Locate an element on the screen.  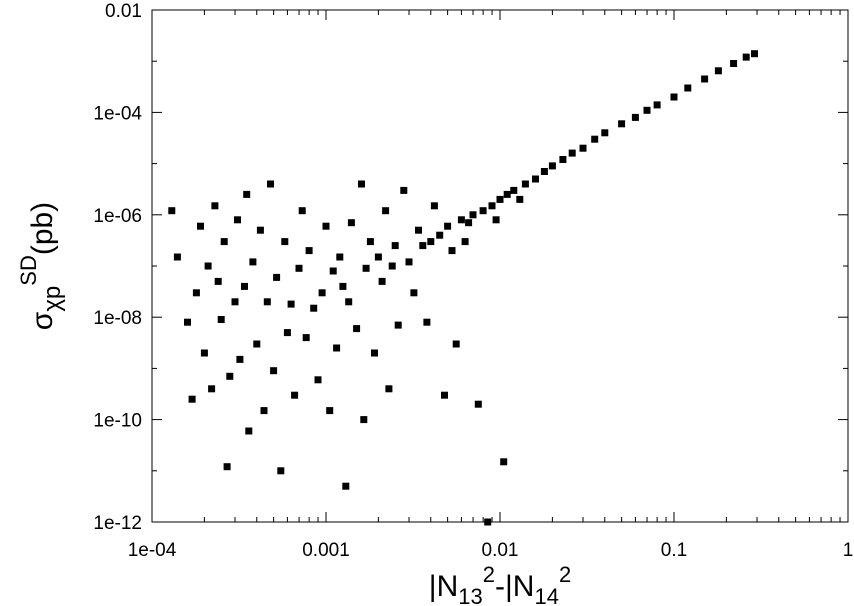
y-tick-label: 0.01 is located at coordinates (123, 11).